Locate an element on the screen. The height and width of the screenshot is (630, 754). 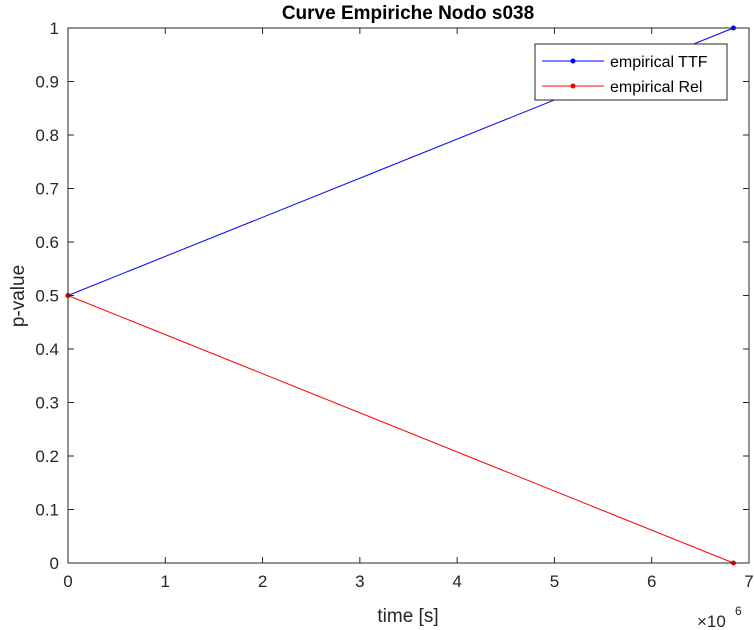
y-tick-label: 0.1 is located at coordinates (47, 510).